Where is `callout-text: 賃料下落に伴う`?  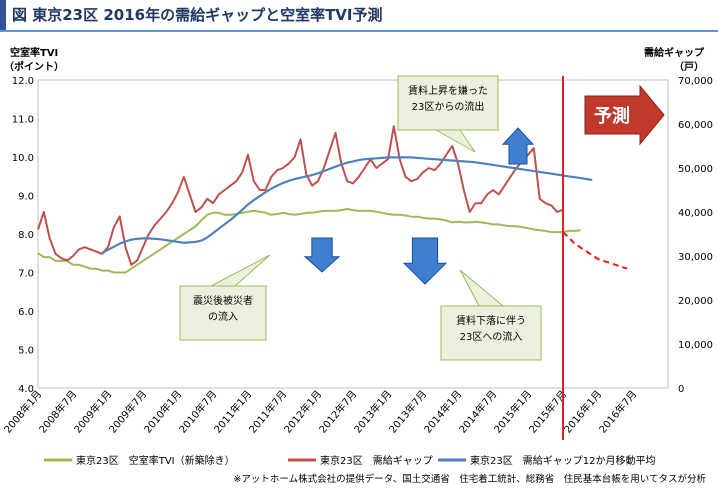
callout-text: 賃料下落に伴う is located at coordinates (491, 320).